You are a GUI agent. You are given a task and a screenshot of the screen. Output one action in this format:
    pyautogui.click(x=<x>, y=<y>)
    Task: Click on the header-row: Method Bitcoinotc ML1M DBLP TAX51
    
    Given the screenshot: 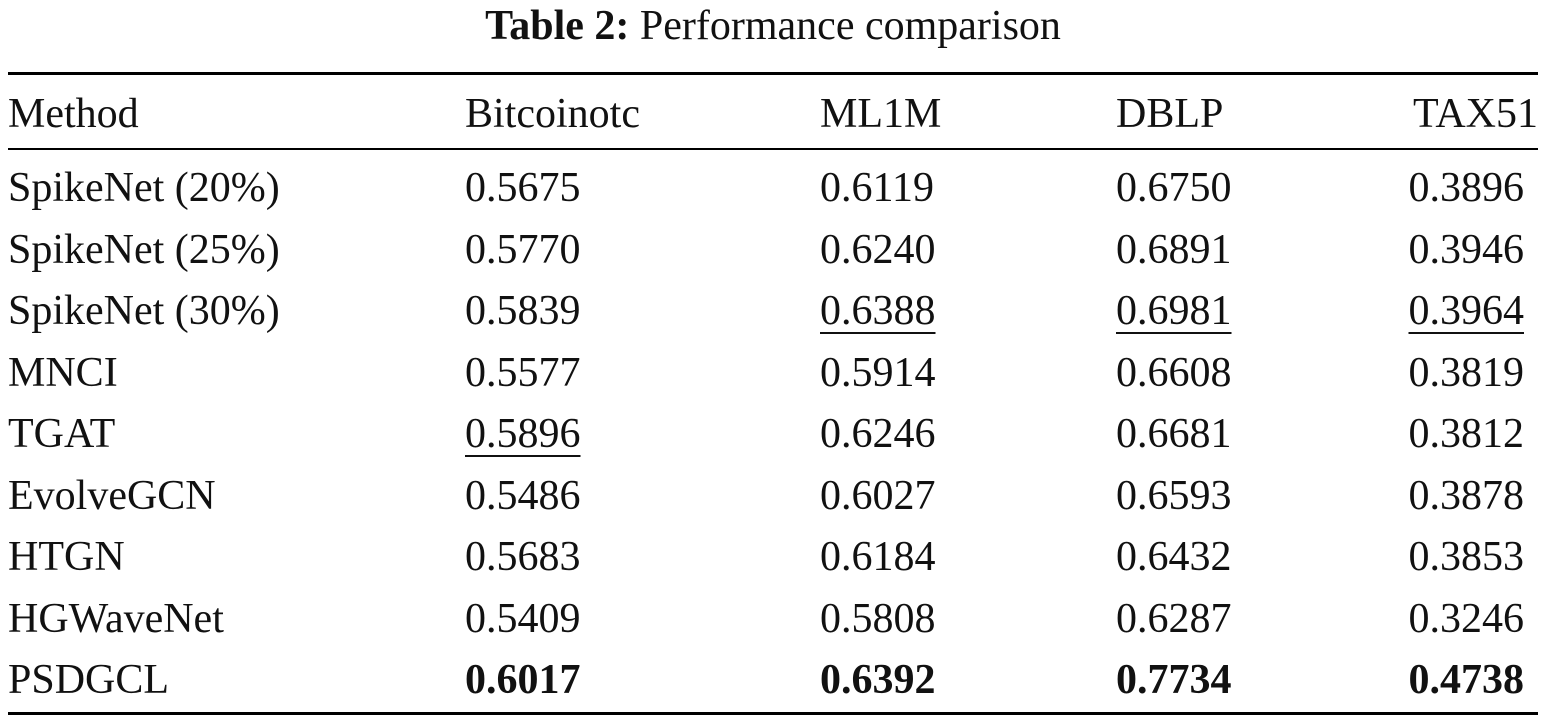 What is the action you would take?
    pyautogui.click(x=773, y=114)
    